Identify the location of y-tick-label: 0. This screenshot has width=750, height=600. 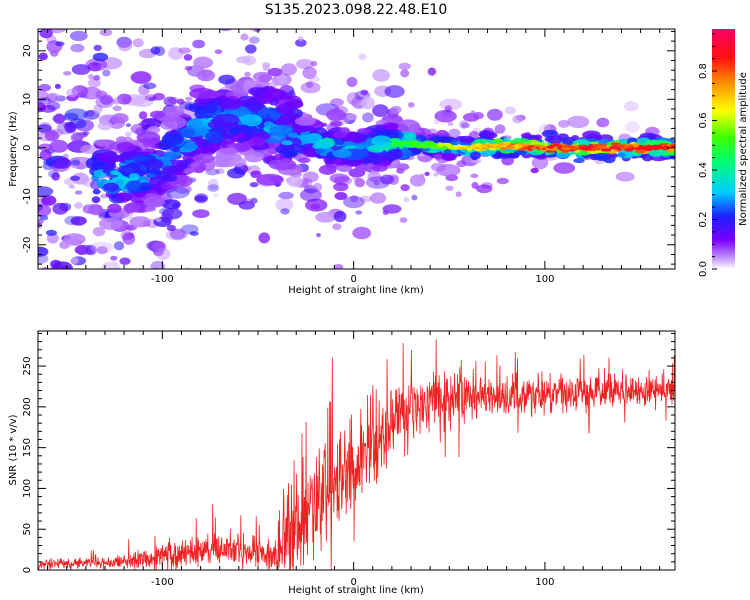
(27, 570).